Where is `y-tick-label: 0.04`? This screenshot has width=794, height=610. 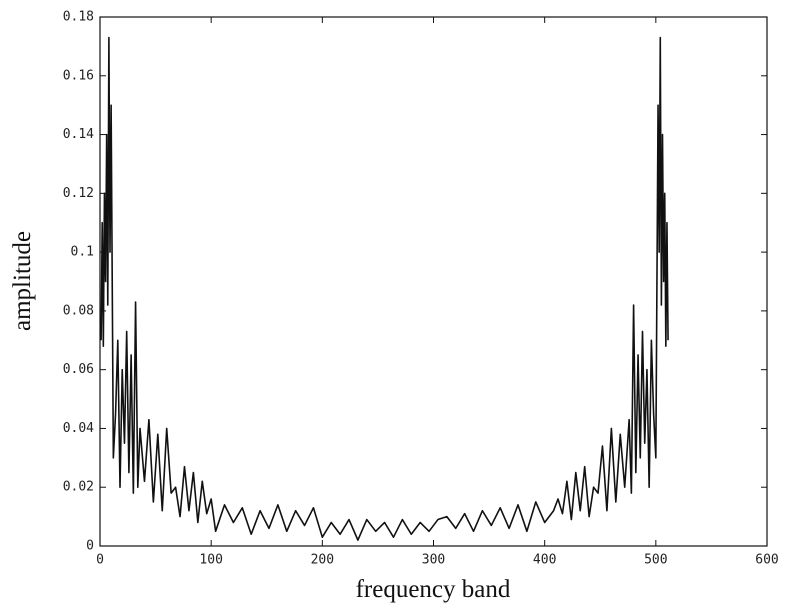 y-tick-label: 0.04 is located at coordinates (78, 428).